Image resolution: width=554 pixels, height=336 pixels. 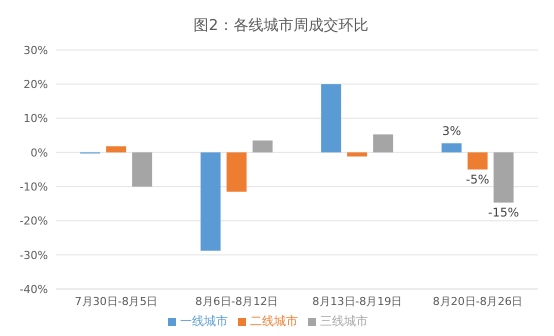 What do you see at coordinates (34, 255) in the screenshot?
I see `y-tick-label: -30%` at bounding box center [34, 255].